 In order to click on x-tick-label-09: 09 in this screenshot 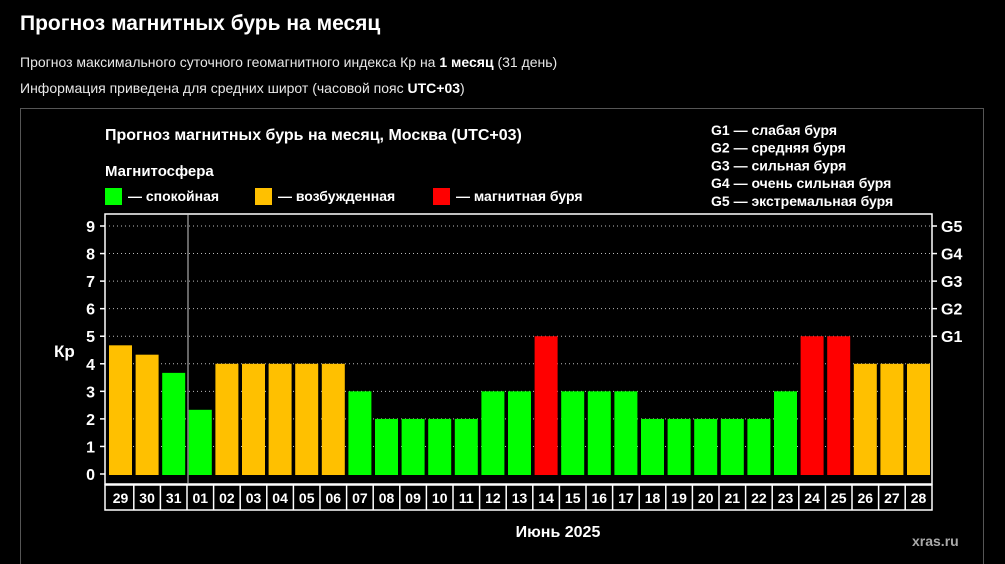, I will do `click(413, 498)`.